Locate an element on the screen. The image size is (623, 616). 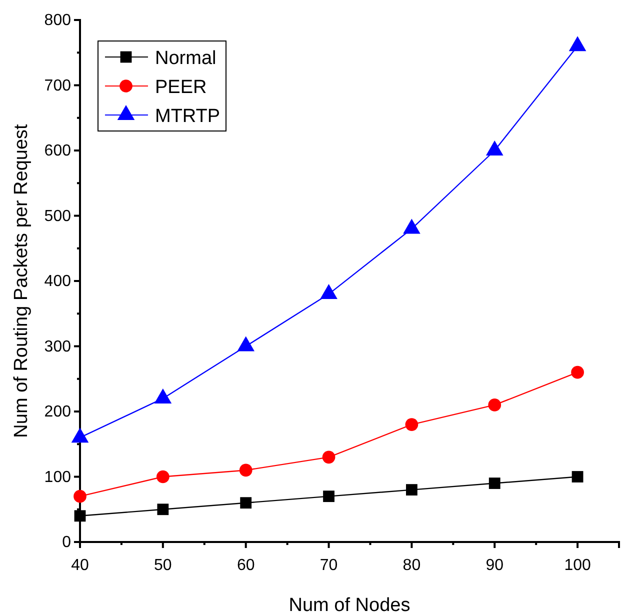
y-tick-label: 300 is located at coordinates (58, 347).